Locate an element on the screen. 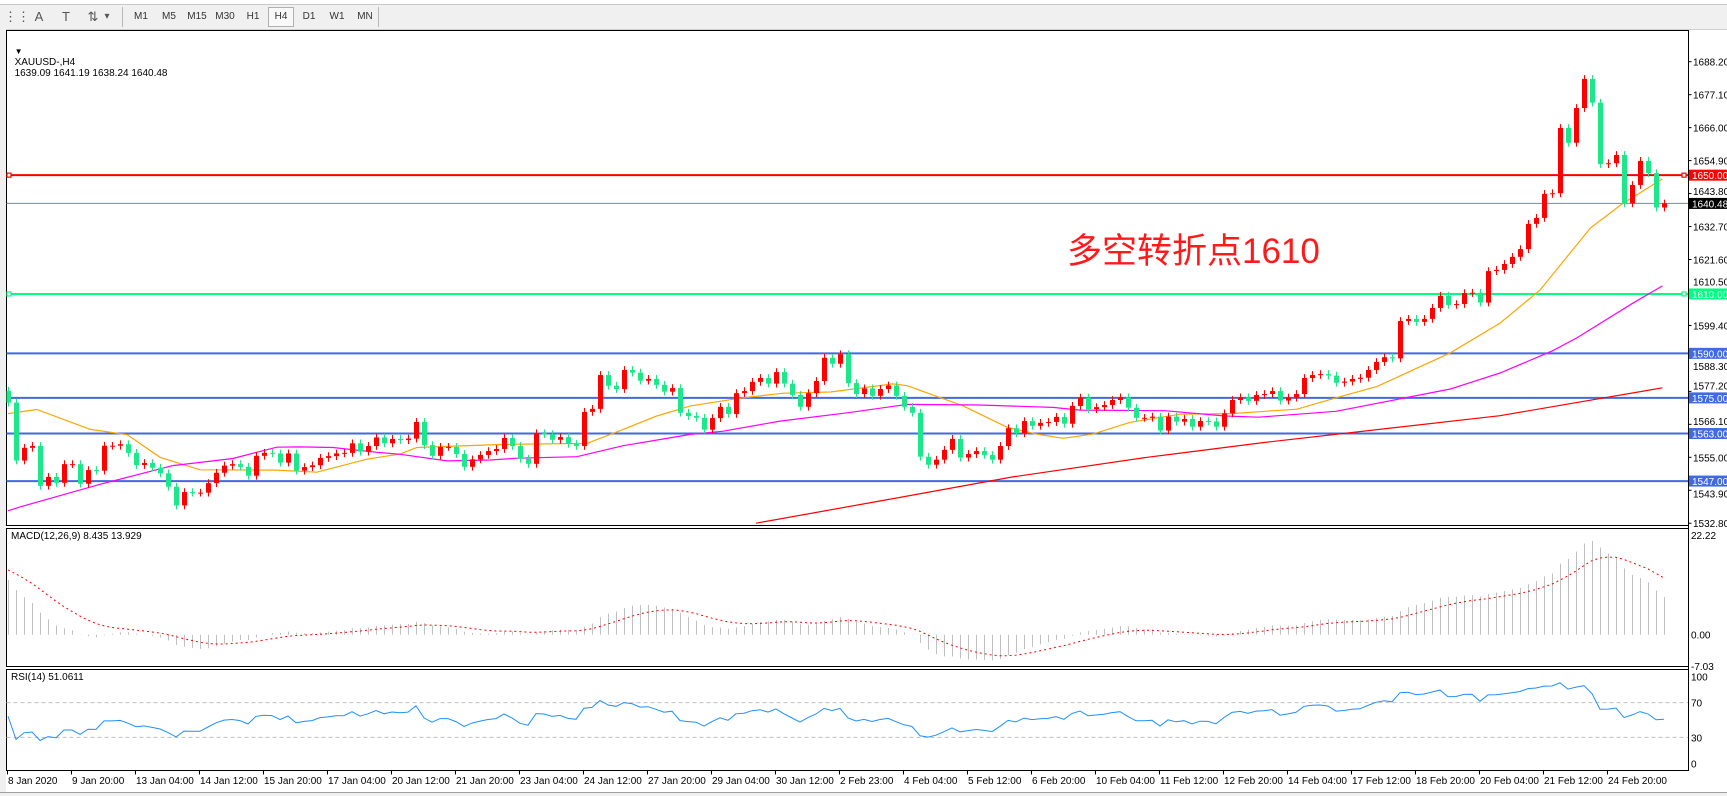 This screenshot has width=1727, height=796. timeframe-button-h1: H1 is located at coordinates (253, 16).